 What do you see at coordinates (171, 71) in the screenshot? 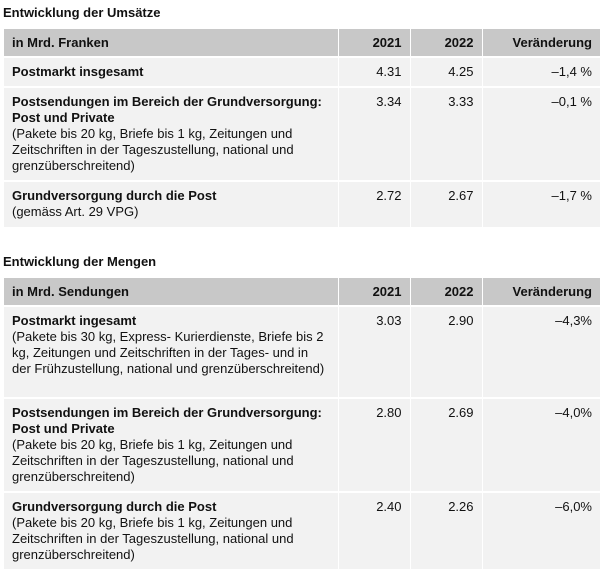
I see `row-label-cell: Postmarkt insgesamt` at bounding box center [171, 71].